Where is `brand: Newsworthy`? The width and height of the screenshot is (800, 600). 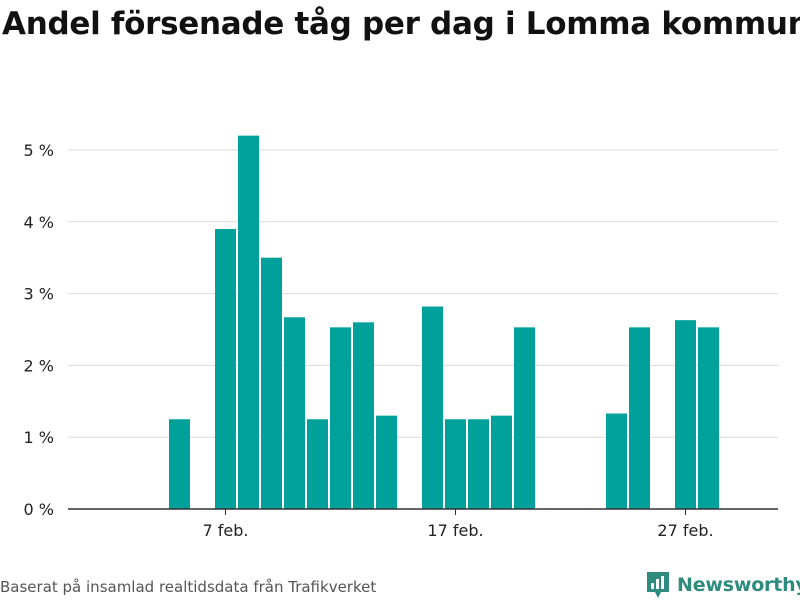 brand: Newsworthy is located at coordinates (722, 585).